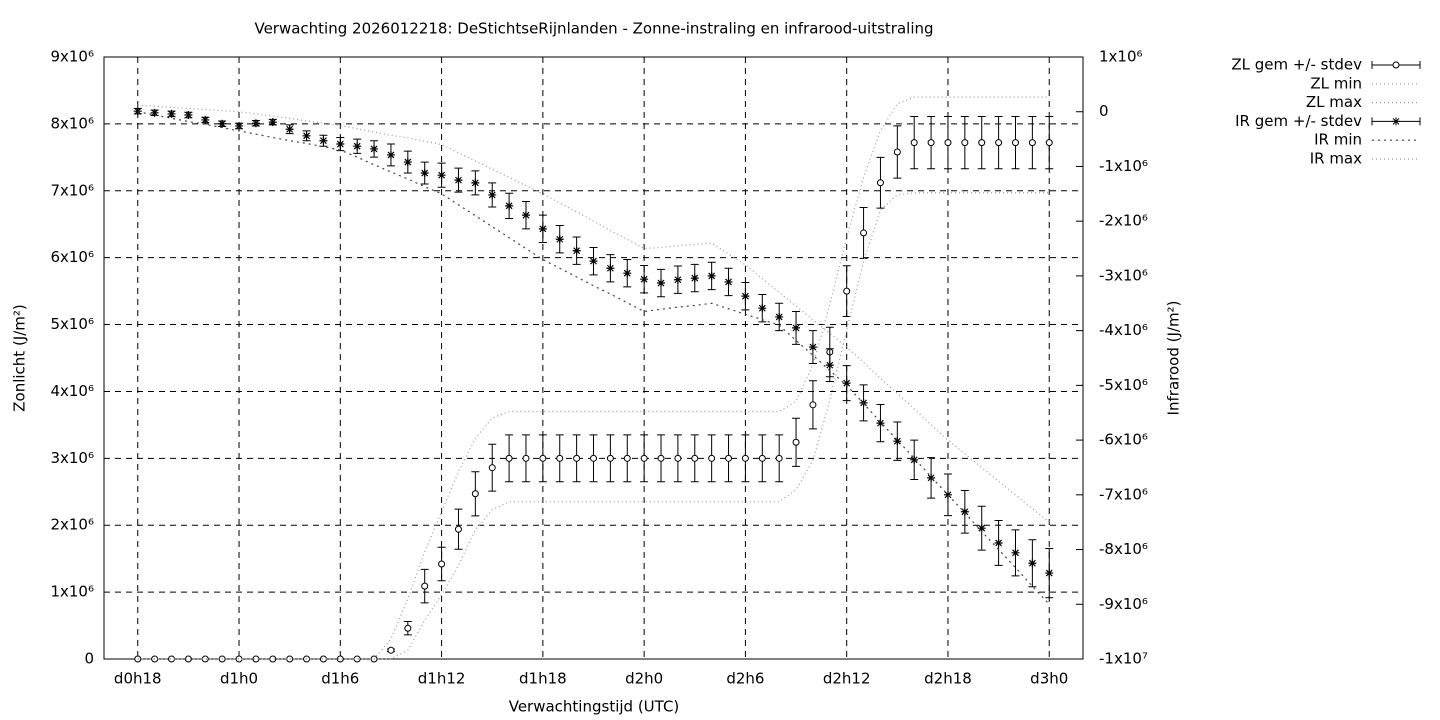 This screenshot has width=1440, height=720. Describe the element at coordinates (1123, 221) in the screenshot. I see `y2-tick-label: -2x10⁶` at that location.